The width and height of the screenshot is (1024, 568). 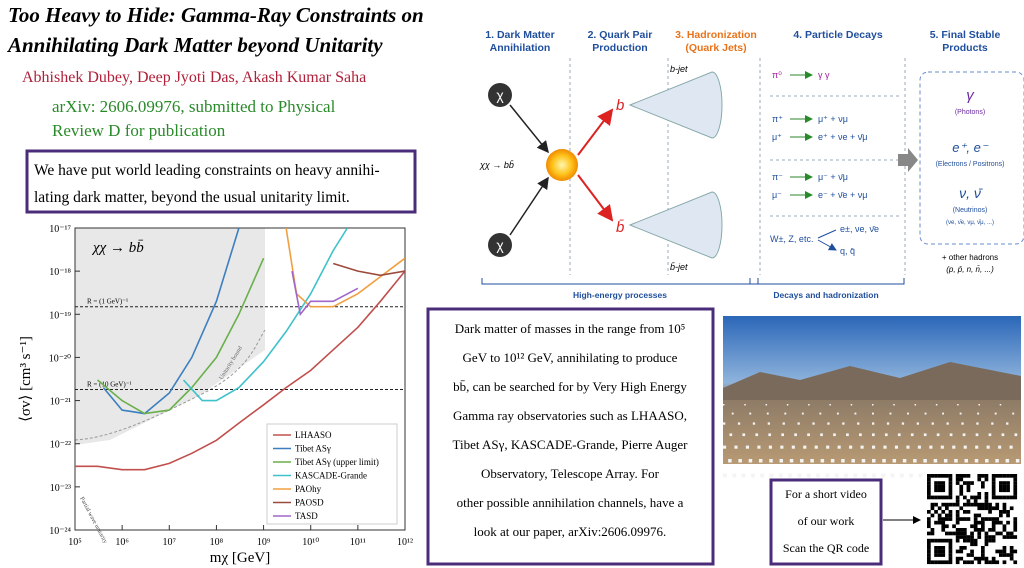 What do you see at coordinates (842, 137) in the screenshot?
I see `decay-product: e⁺ + νe + ν̄μ` at bounding box center [842, 137].